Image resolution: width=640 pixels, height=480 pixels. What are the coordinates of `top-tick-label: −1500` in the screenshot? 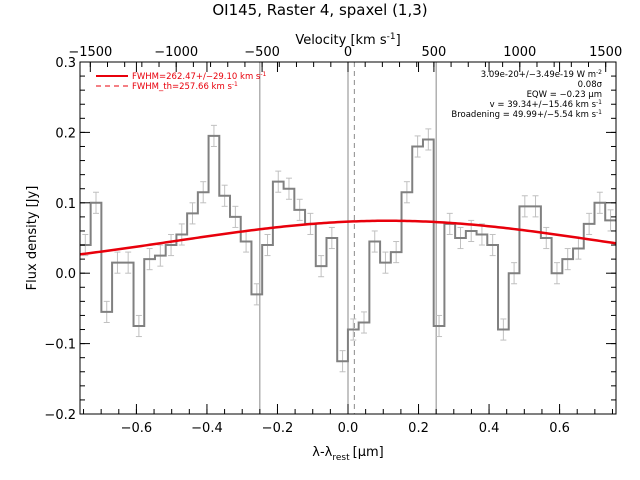 It's located at (90, 52).